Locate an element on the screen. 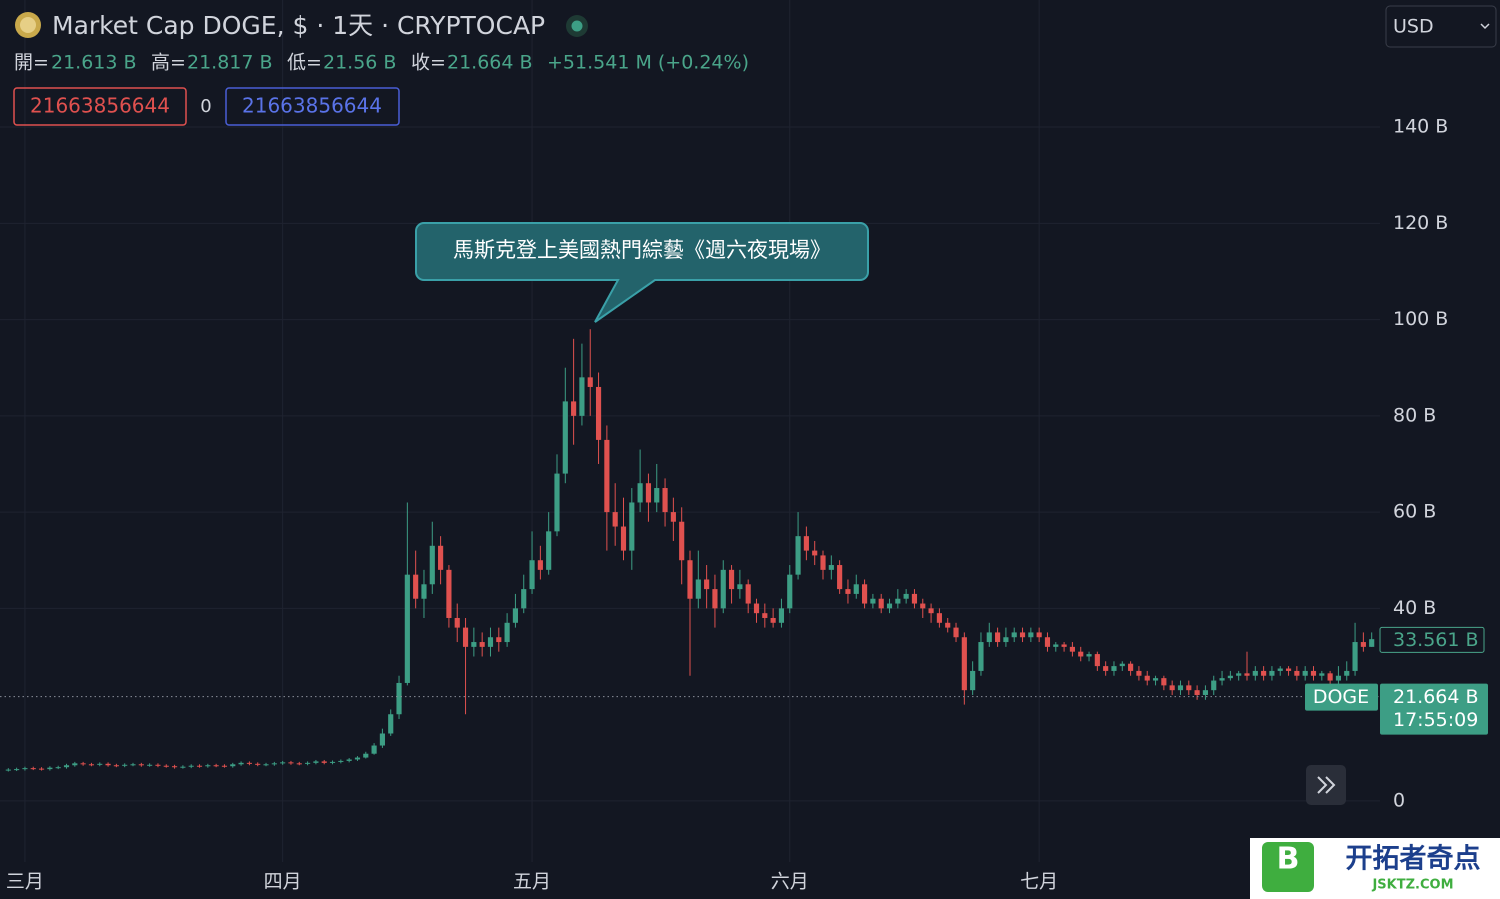 Image resolution: width=1500 pixels, height=899 pixels. legend-value: 21.664 B is located at coordinates (490, 63).